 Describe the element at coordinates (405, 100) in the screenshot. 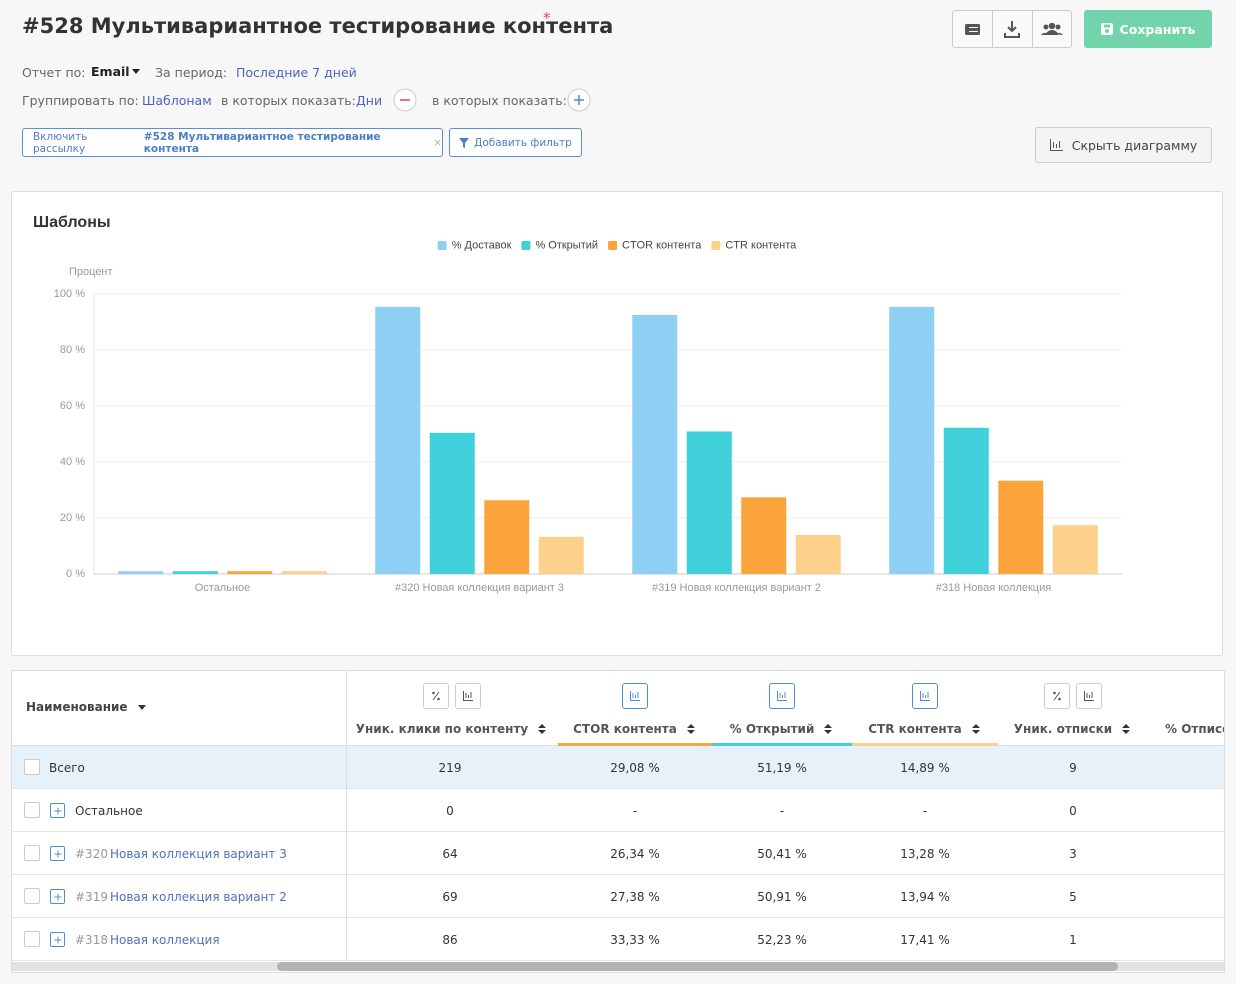

I see `remove-button` at that location.